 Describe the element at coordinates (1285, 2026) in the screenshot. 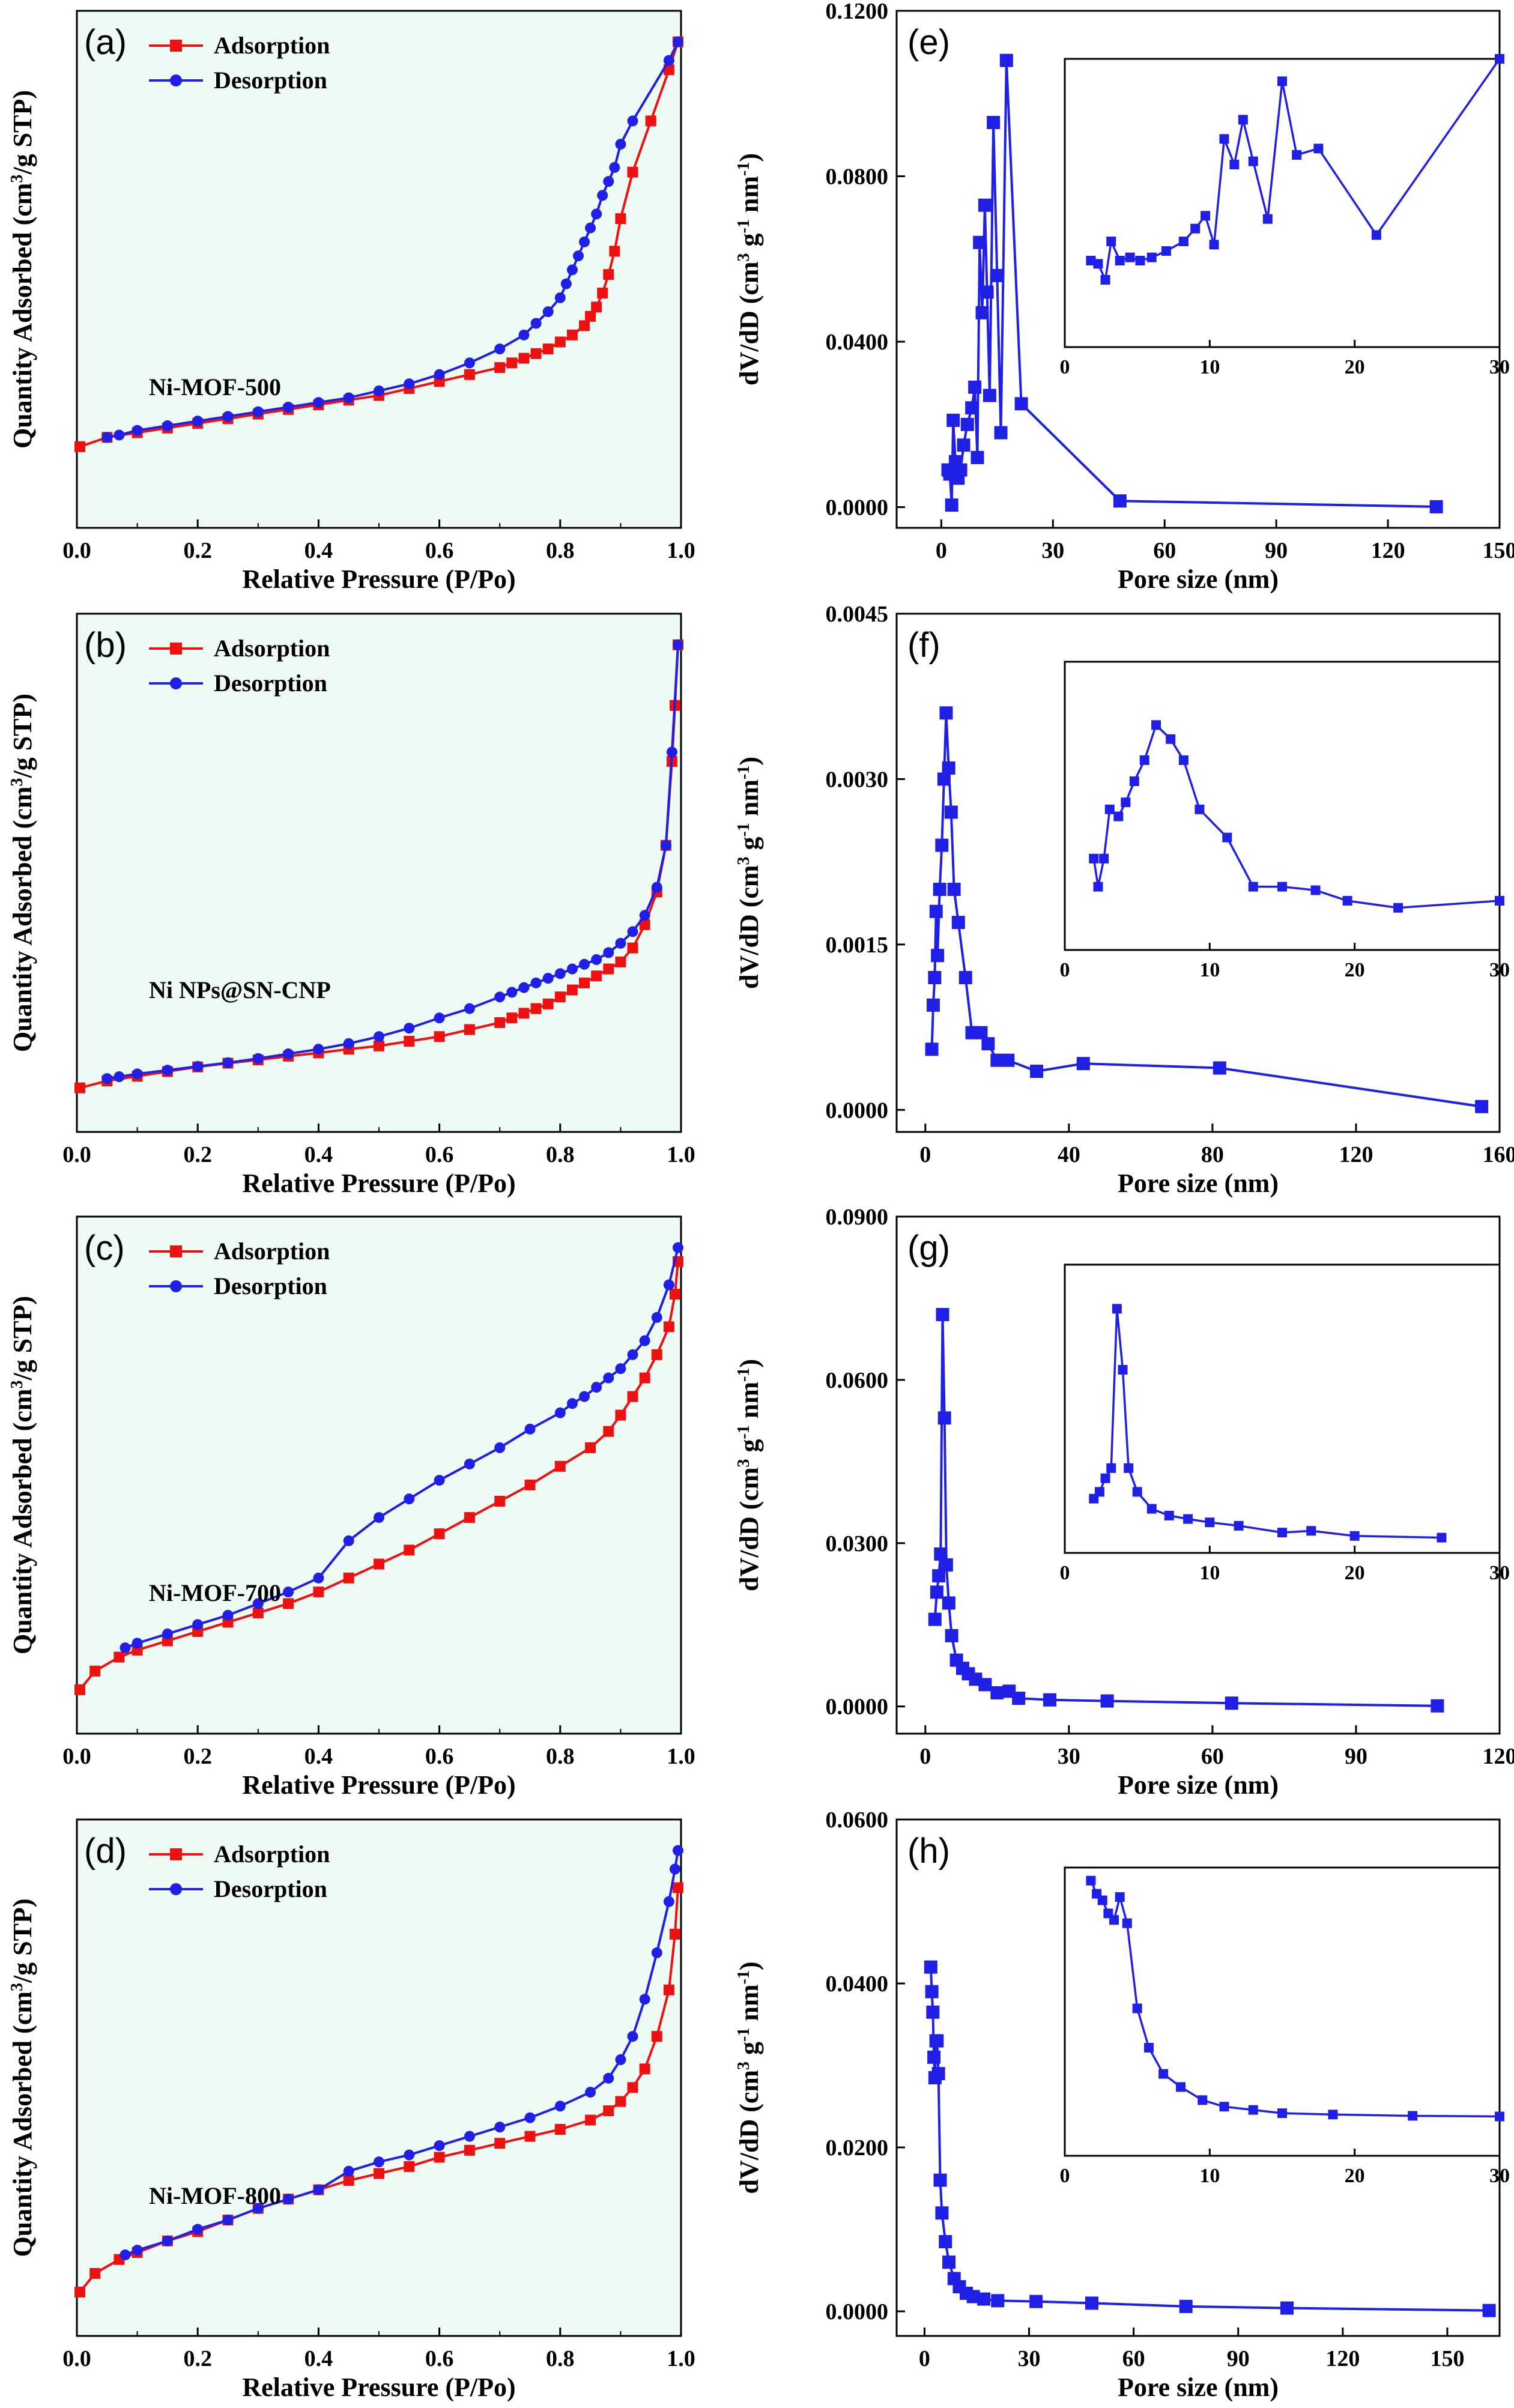

I see `inset-7: 0 10 20 30` at that location.